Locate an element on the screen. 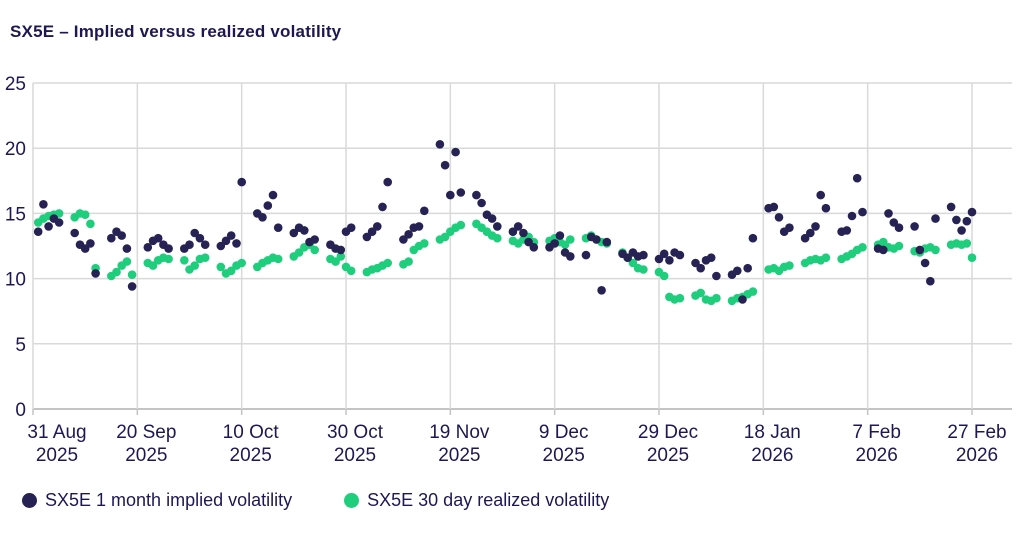 Image resolution: width=1024 pixels, height=540 pixels. svg-text: 7 Feb is located at coordinates (876, 432).